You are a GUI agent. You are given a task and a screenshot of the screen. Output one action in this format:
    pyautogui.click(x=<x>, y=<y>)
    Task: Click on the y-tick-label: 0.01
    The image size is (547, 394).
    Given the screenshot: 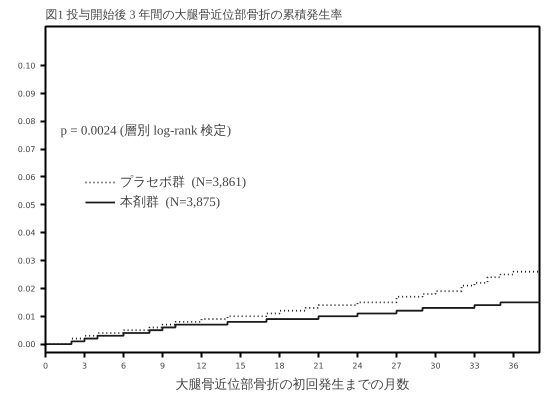 What is the action you would take?
    pyautogui.click(x=27, y=317)
    